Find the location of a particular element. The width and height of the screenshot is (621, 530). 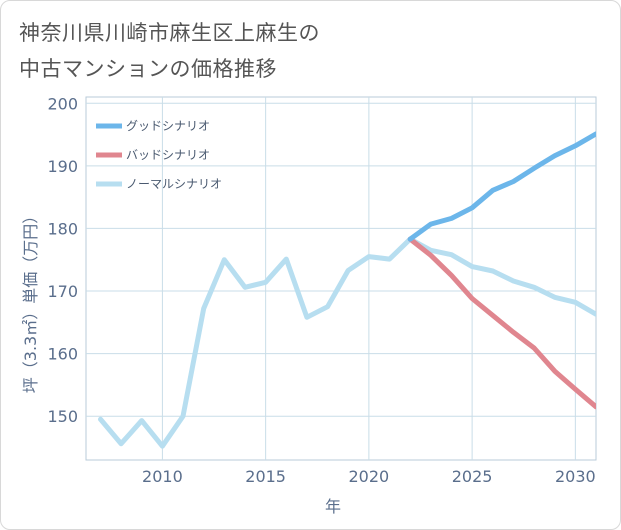

chart-title: 神奈川県川崎市麻生区上麻生の 中古マンションの価格推移 is located at coordinates (169, 51).